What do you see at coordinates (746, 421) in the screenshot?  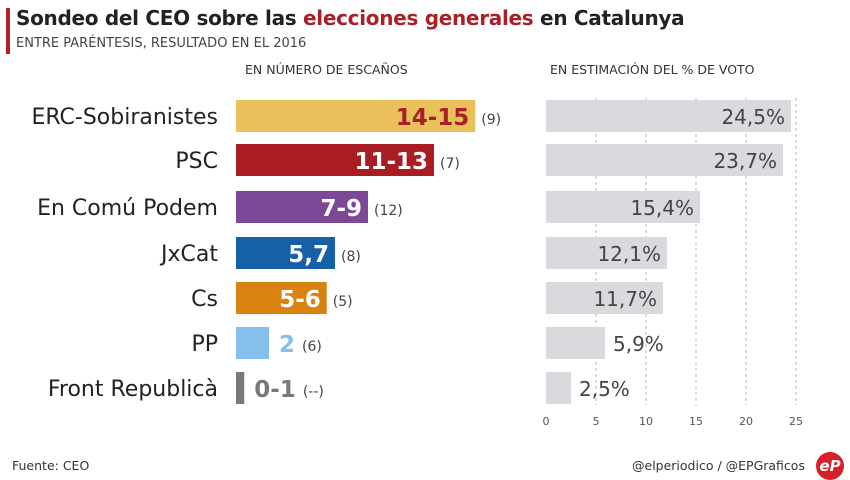 I see `x-tick-label: 20` at bounding box center [746, 421].